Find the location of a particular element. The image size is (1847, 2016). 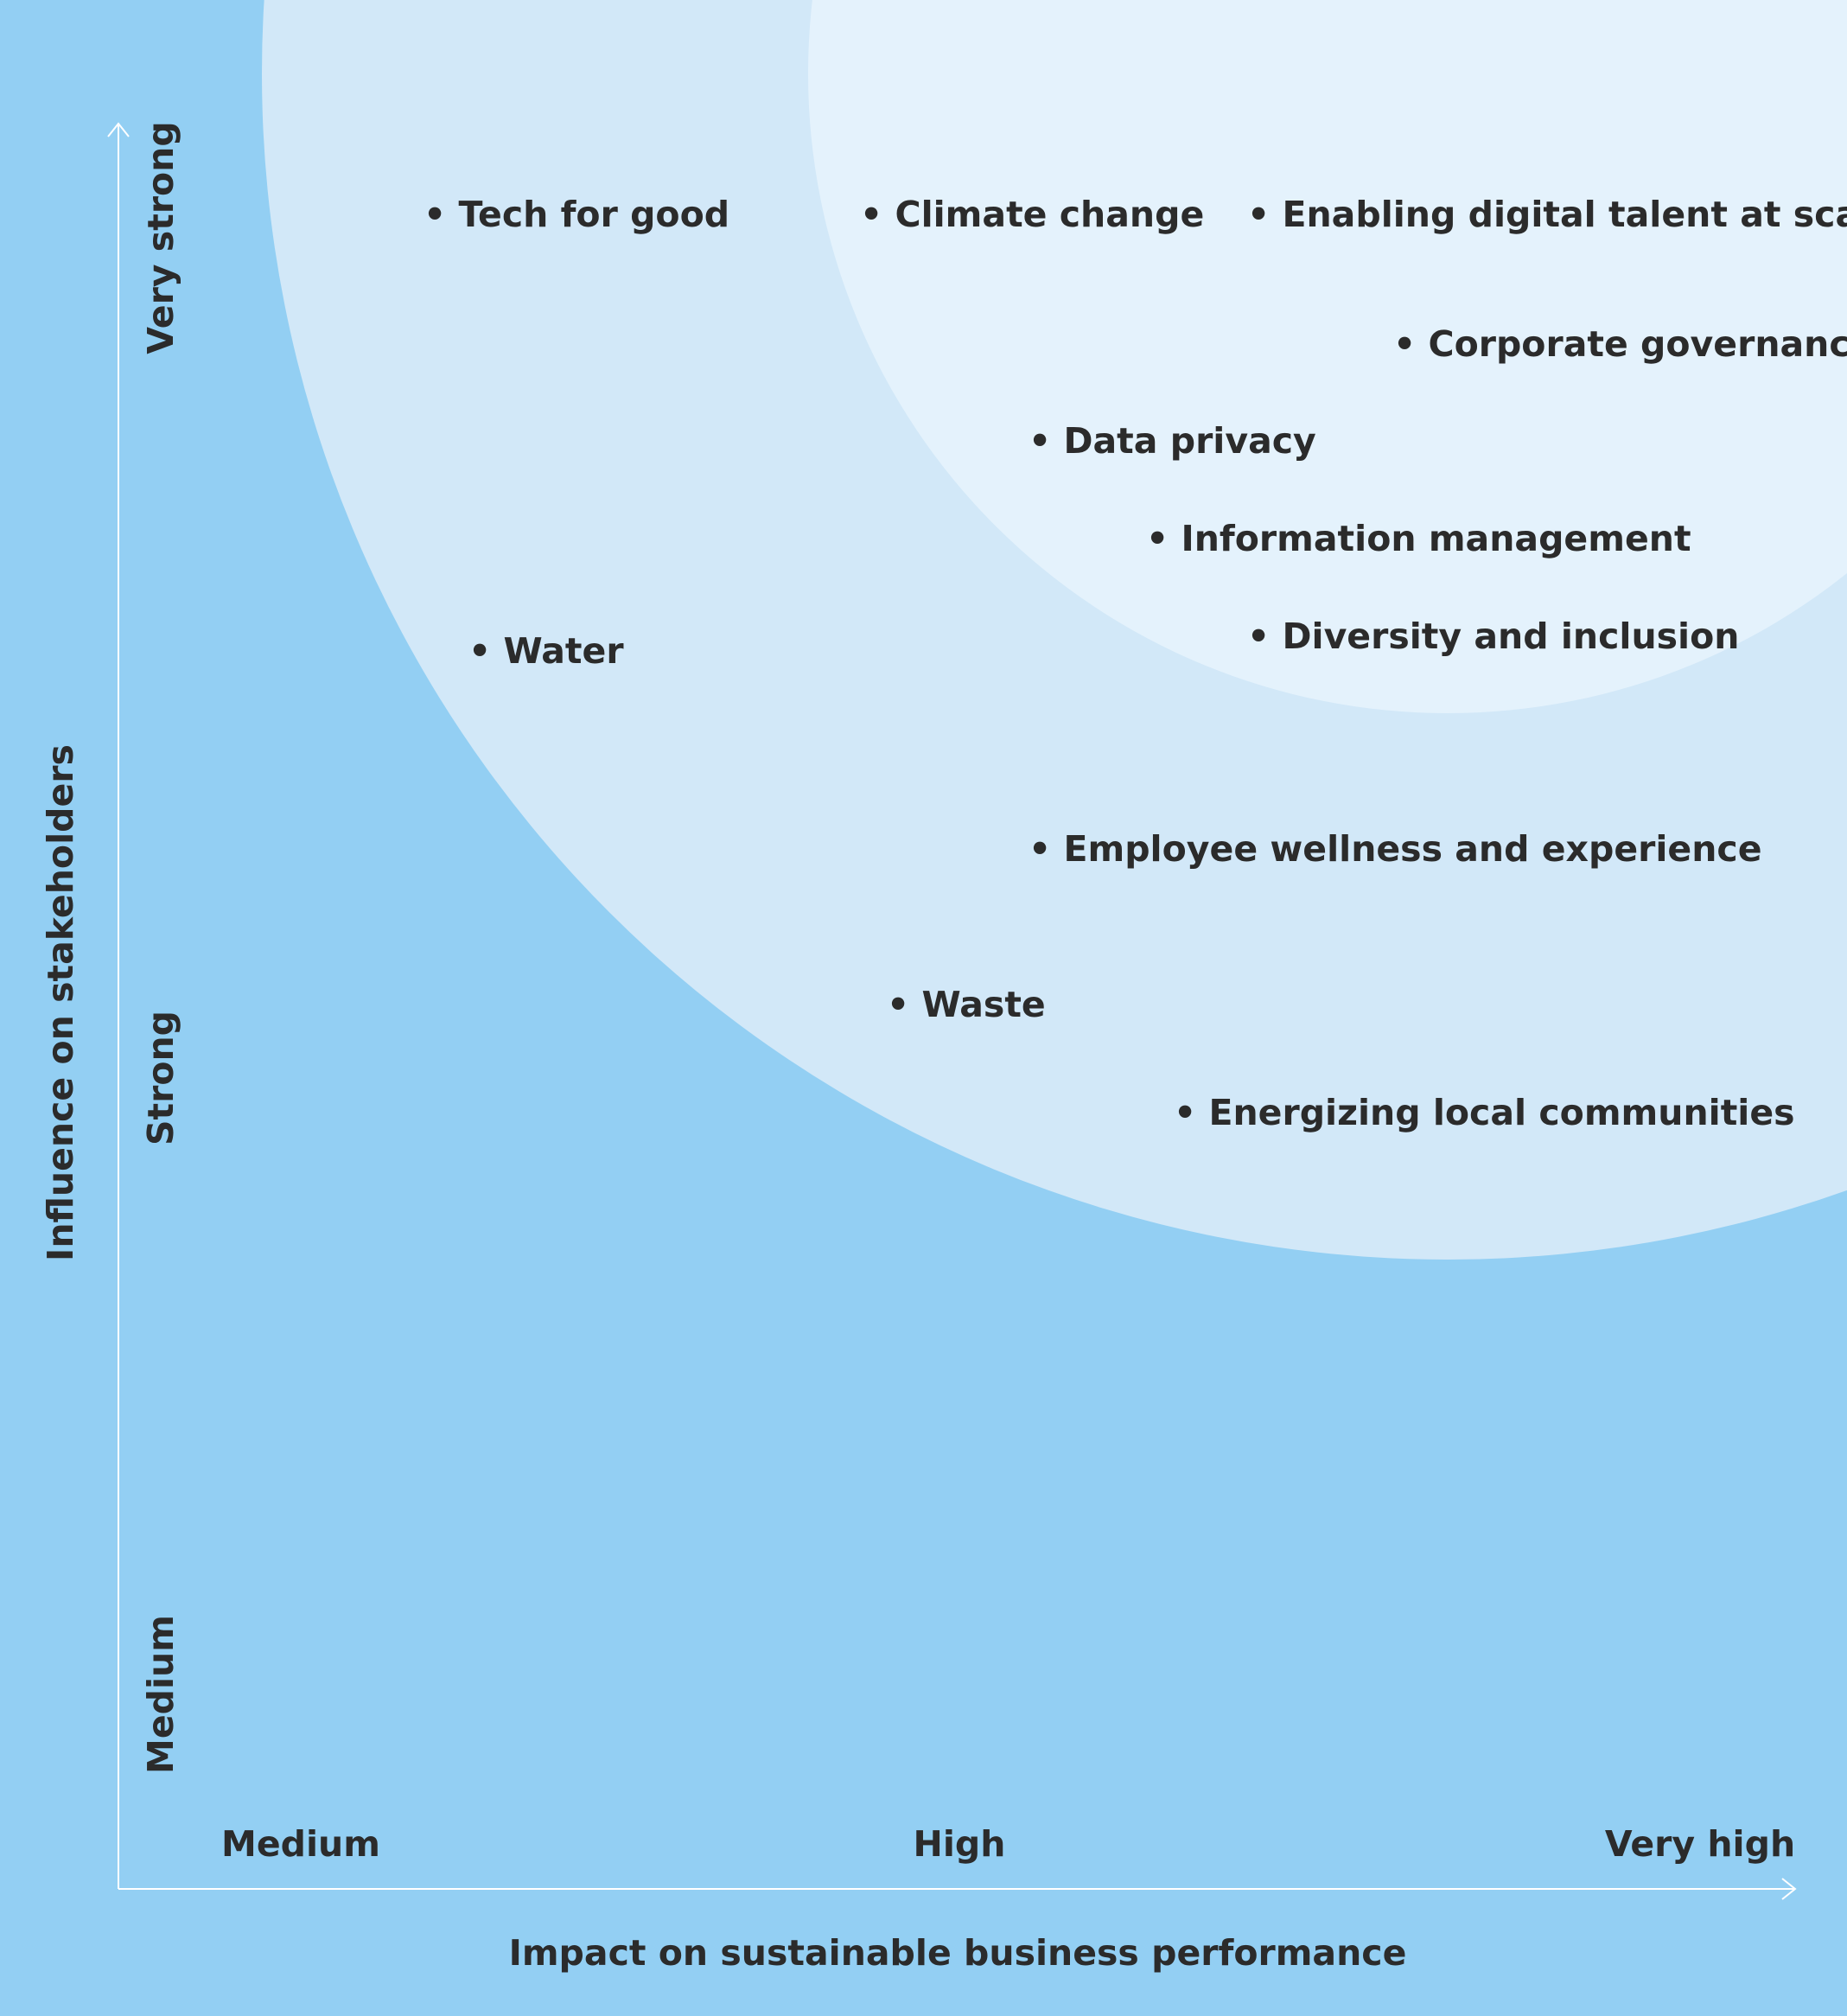

y-axis-title: Influence on stakeholders is located at coordinates (61, 1002).